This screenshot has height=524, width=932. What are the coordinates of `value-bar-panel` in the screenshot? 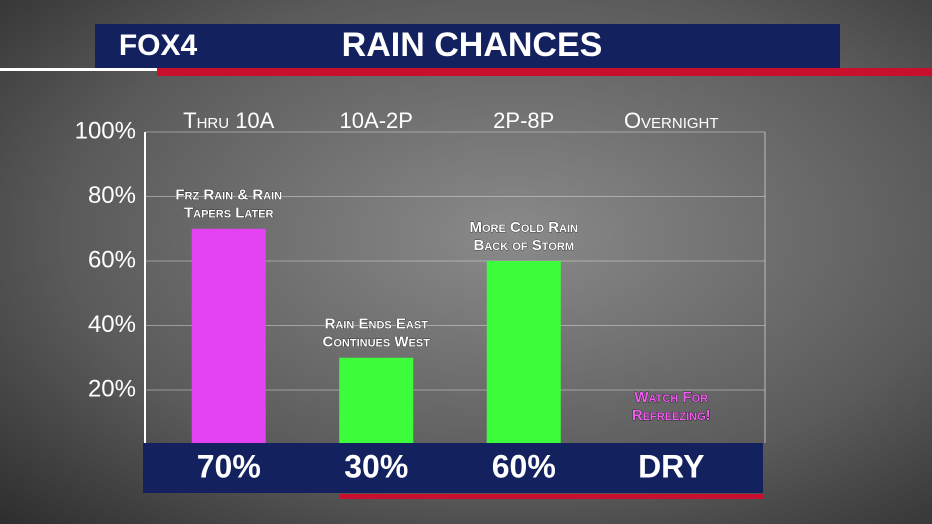 It's located at (453, 468).